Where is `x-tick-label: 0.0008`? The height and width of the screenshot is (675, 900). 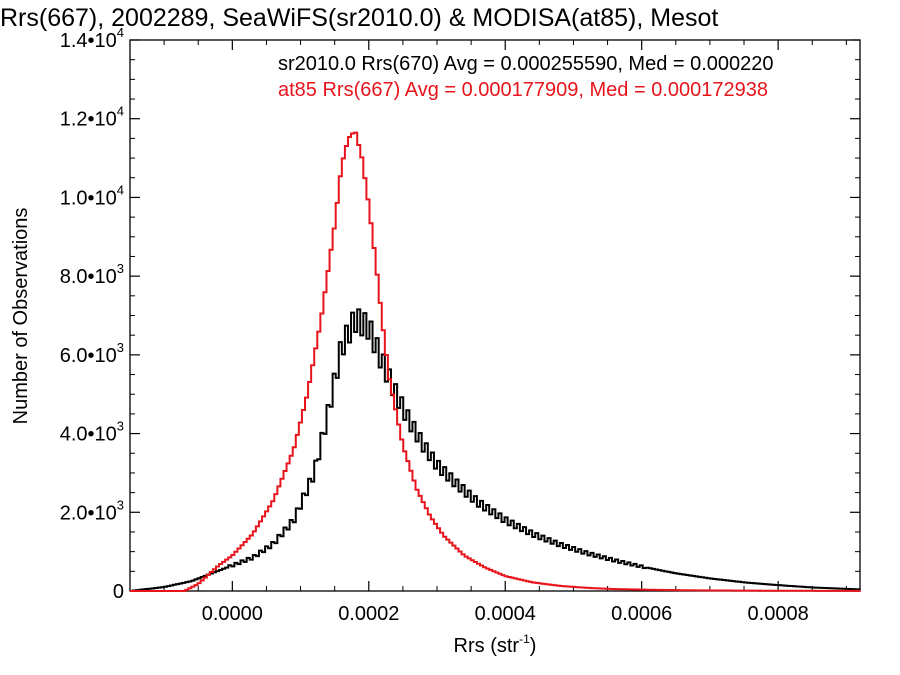 x-tick-label: 0.0008 is located at coordinates (778, 614).